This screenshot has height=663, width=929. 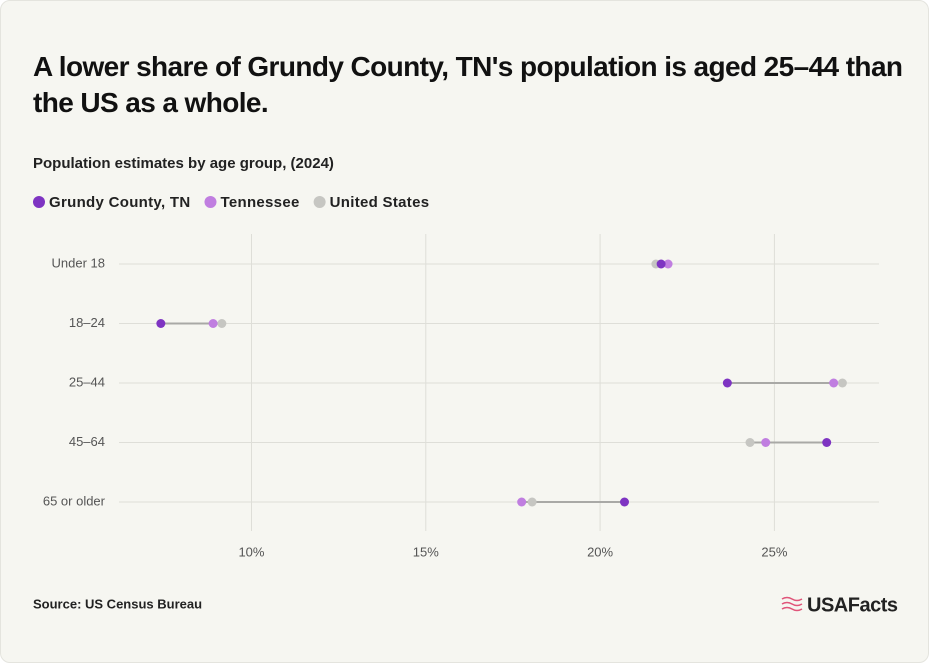 What do you see at coordinates (87, 322) in the screenshot?
I see `y-tick-label: 18–24` at bounding box center [87, 322].